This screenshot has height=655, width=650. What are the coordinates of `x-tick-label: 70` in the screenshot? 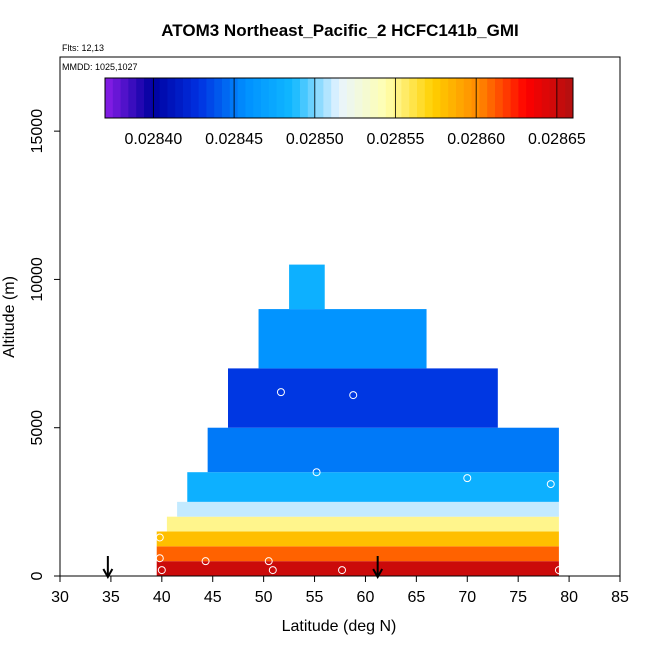 It's located at (467, 597).